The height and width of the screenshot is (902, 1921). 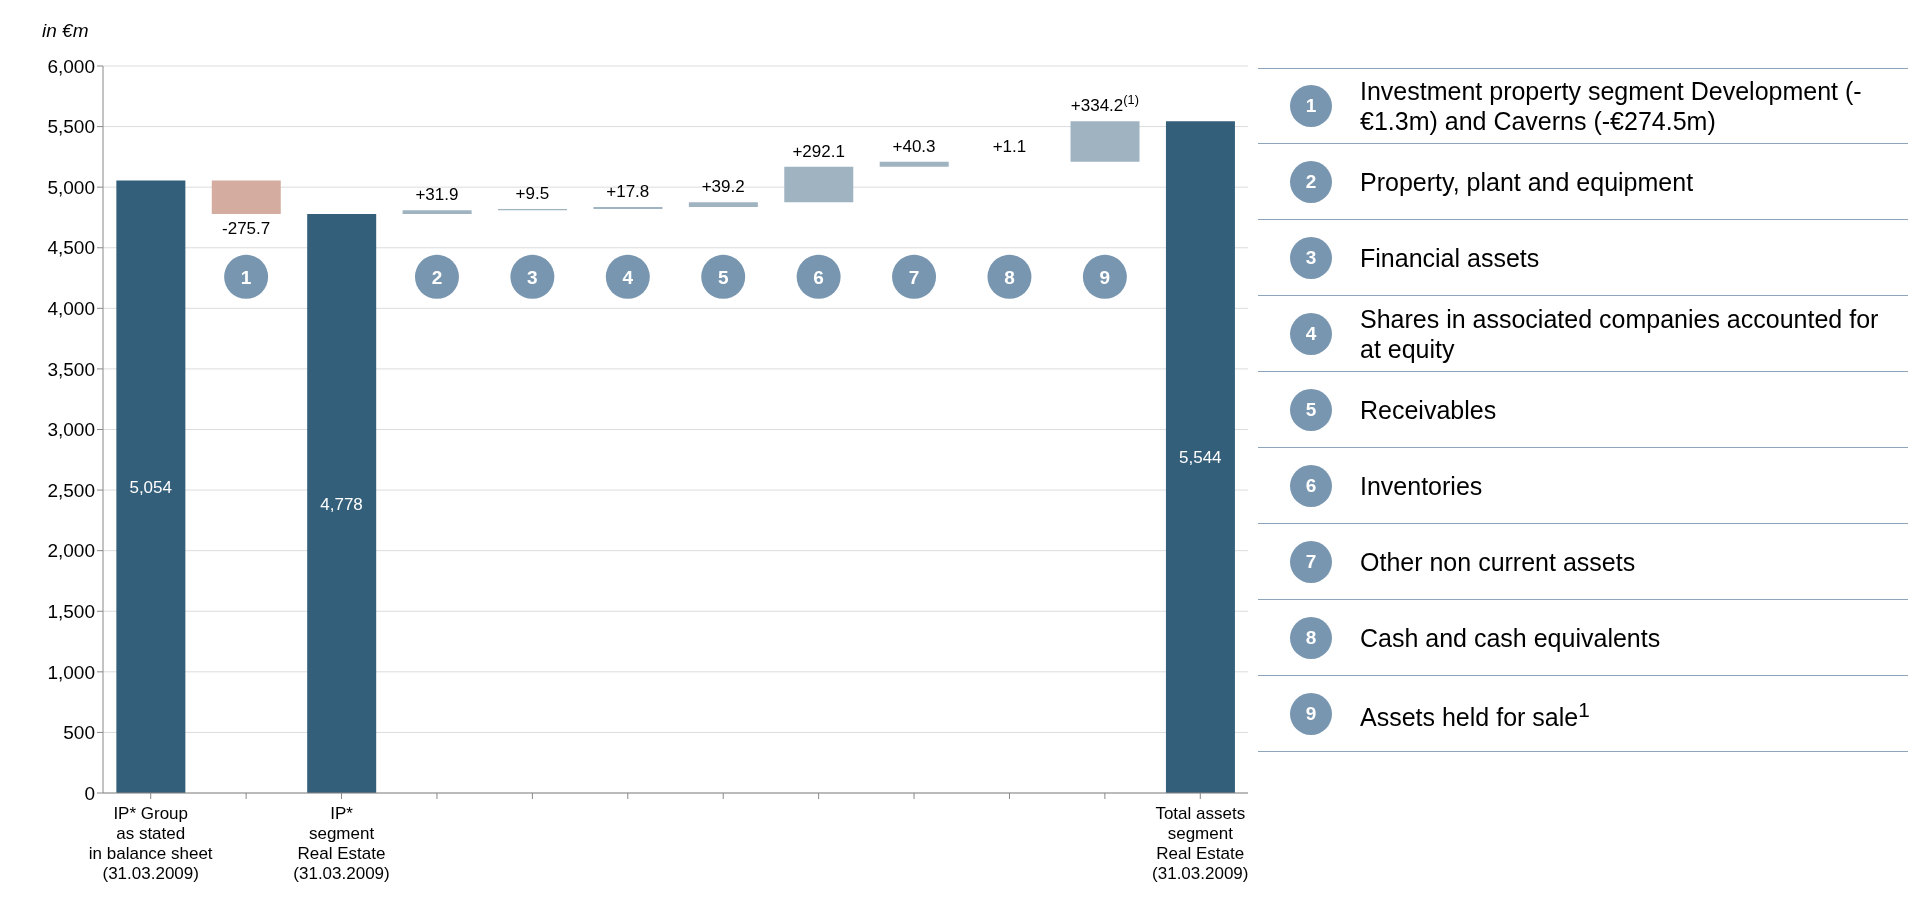 What do you see at coordinates (1200, 843) in the screenshot?
I see `x-tick-label: Total assets segment Real Estate (31.03.2009)` at bounding box center [1200, 843].